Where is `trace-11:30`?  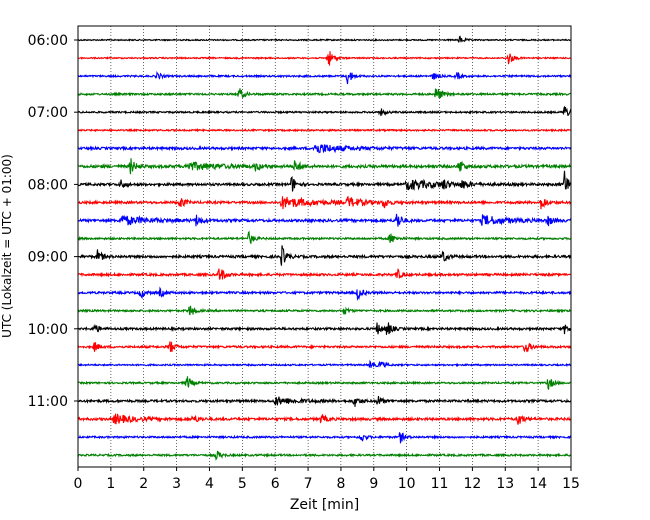
trace-11:30 is located at coordinates (324, 437).